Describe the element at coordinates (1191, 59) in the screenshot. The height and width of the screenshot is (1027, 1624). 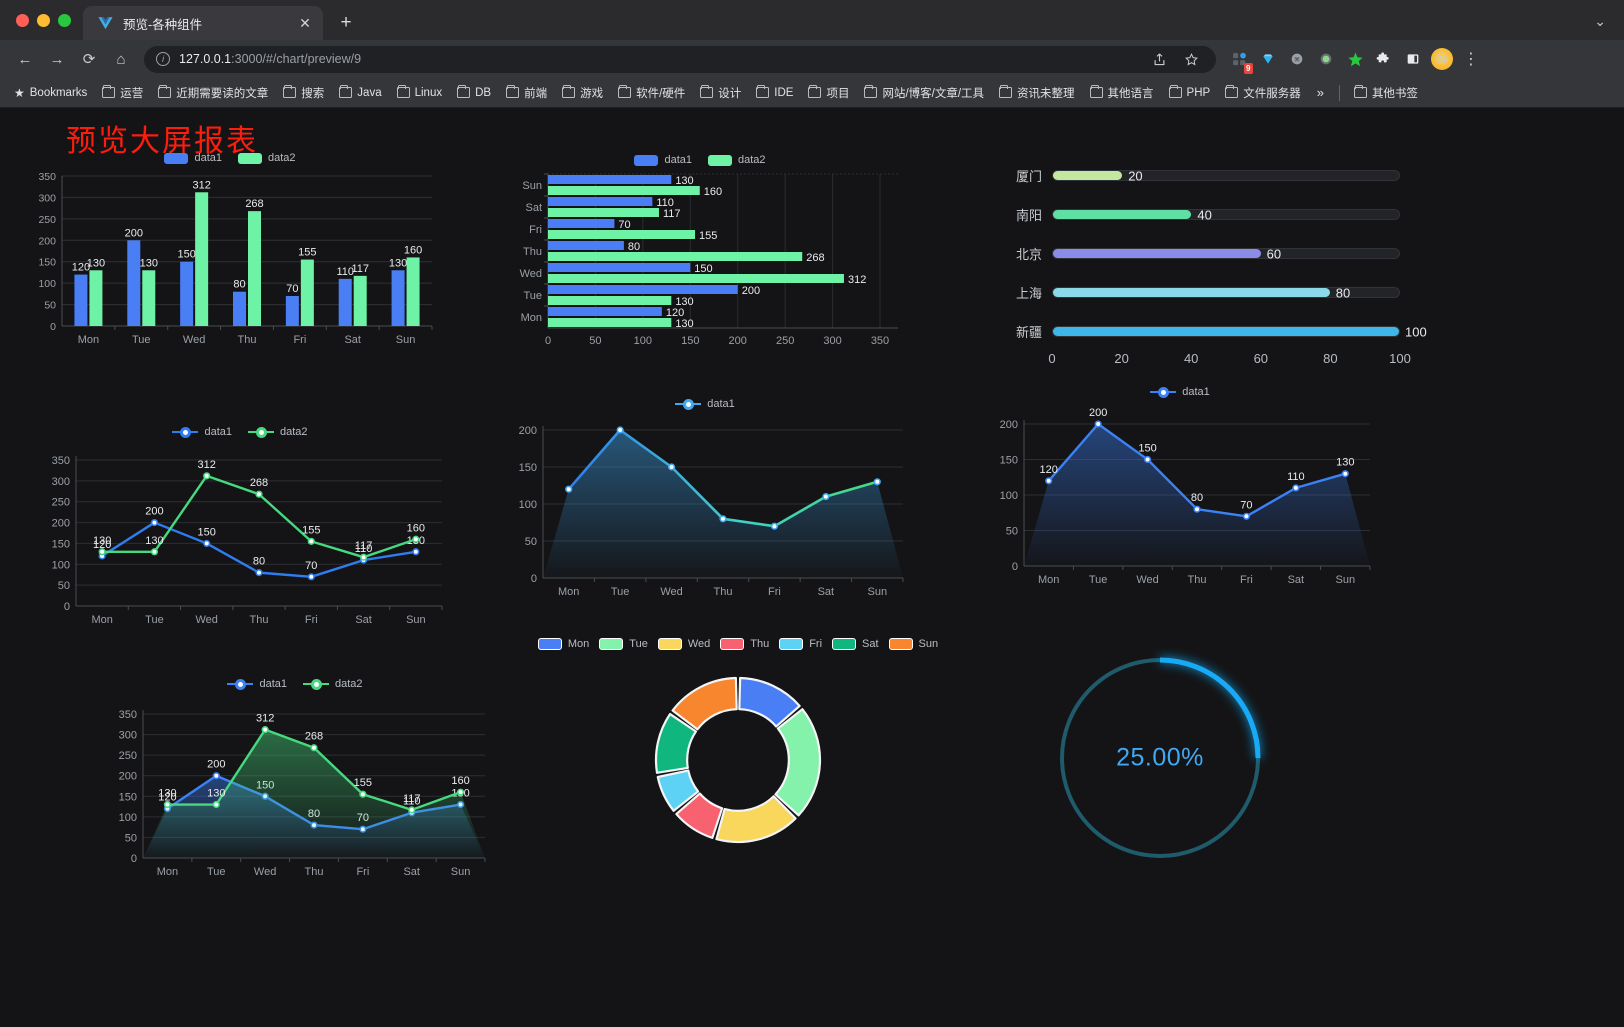
I see `bookmark-star-icon` at that location.